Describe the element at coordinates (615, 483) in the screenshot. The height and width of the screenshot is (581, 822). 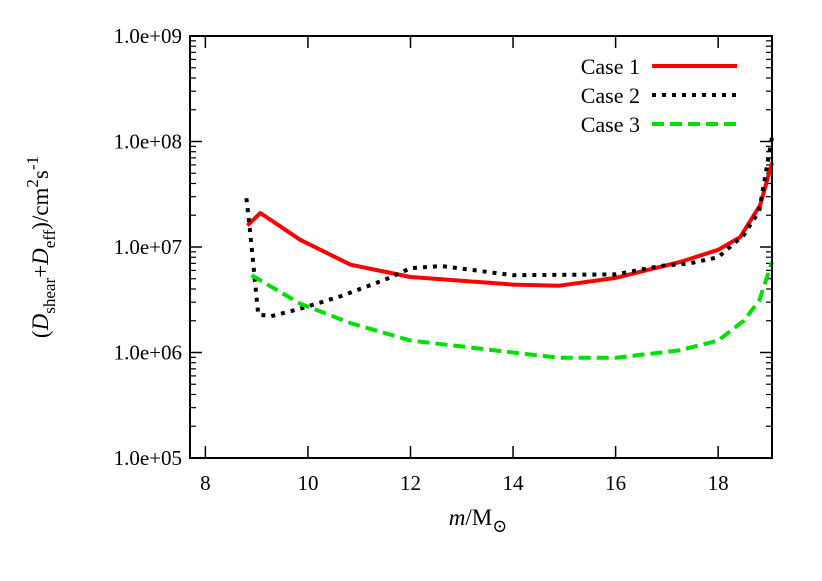
I see `x-tick-label: 16` at that location.